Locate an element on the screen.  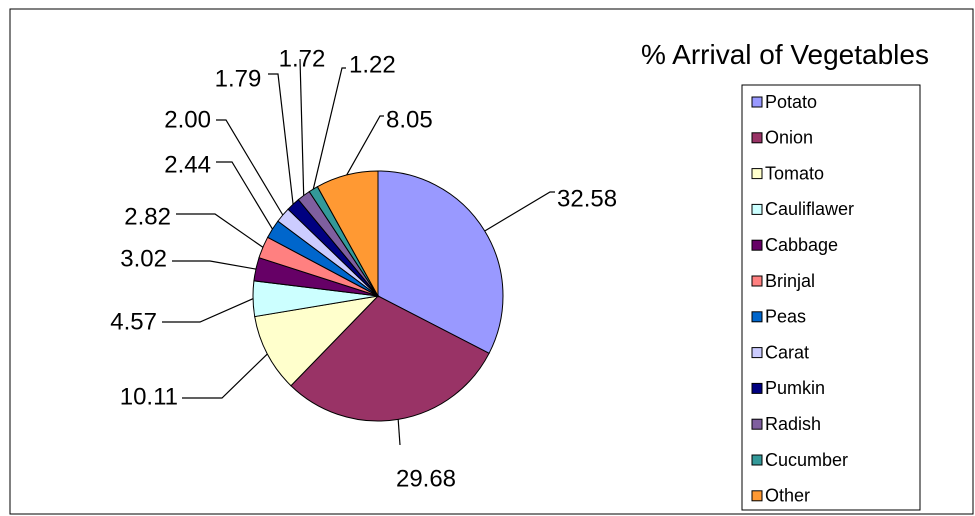
data-label-cauliflawer: 4.57 is located at coordinates (133, 321).